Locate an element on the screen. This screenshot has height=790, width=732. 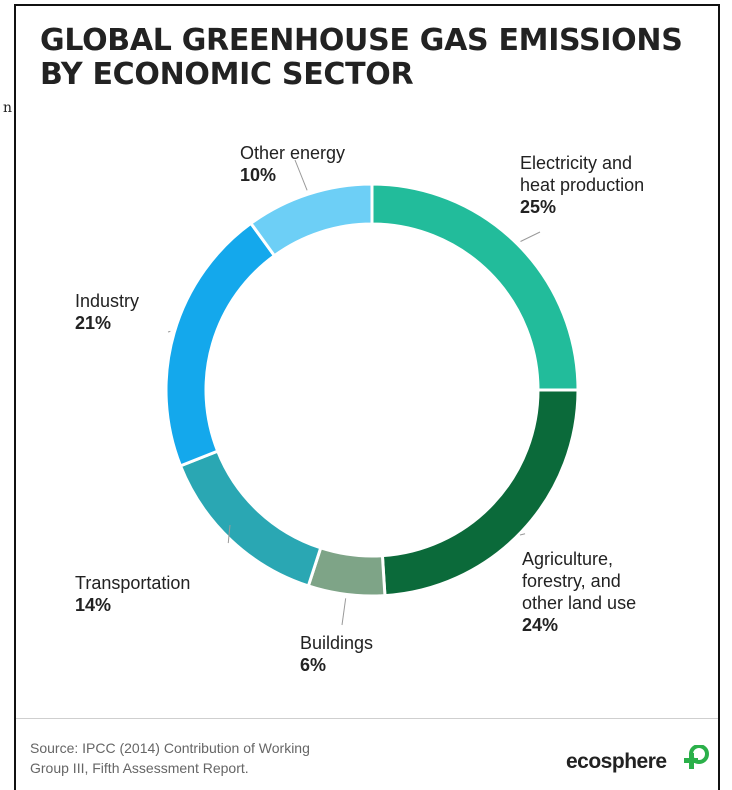
footer-divider is located at coordinates (367, 718).